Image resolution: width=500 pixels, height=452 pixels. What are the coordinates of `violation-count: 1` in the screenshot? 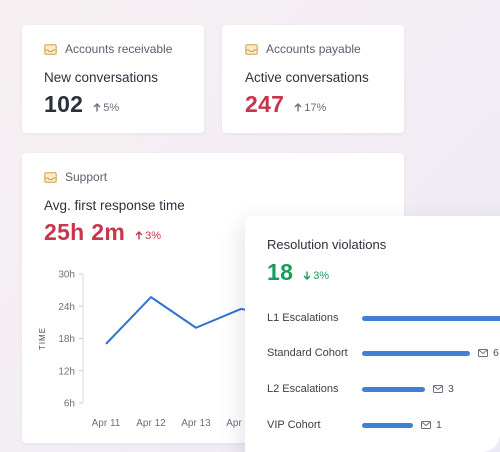 It's located at (431, 425).